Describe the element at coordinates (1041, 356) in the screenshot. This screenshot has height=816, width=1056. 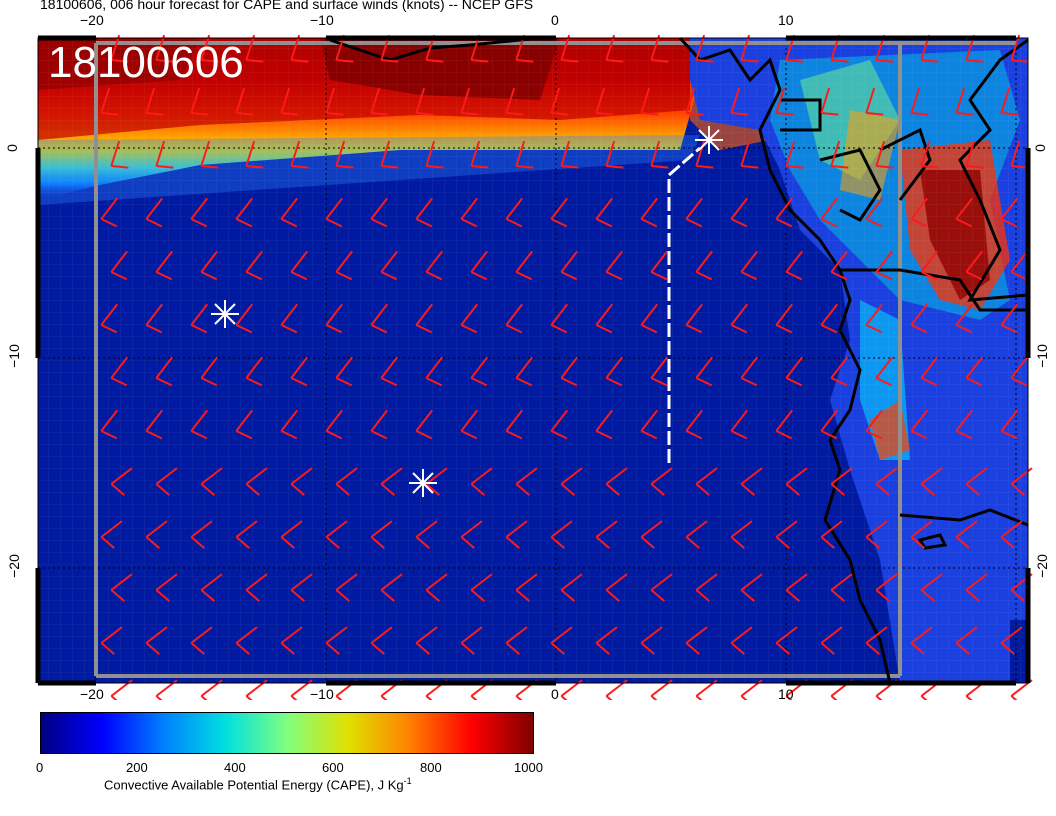
I see `right-tick: −10` at that location.